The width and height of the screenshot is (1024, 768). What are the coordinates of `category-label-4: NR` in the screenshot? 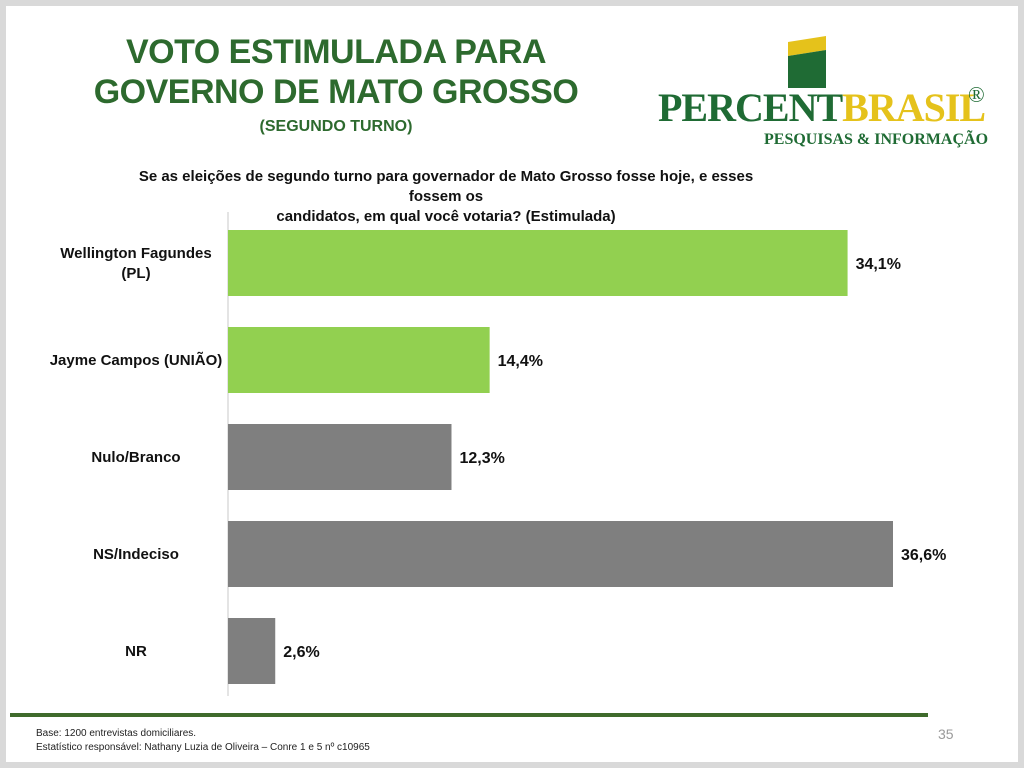 It's located at (136, 651).